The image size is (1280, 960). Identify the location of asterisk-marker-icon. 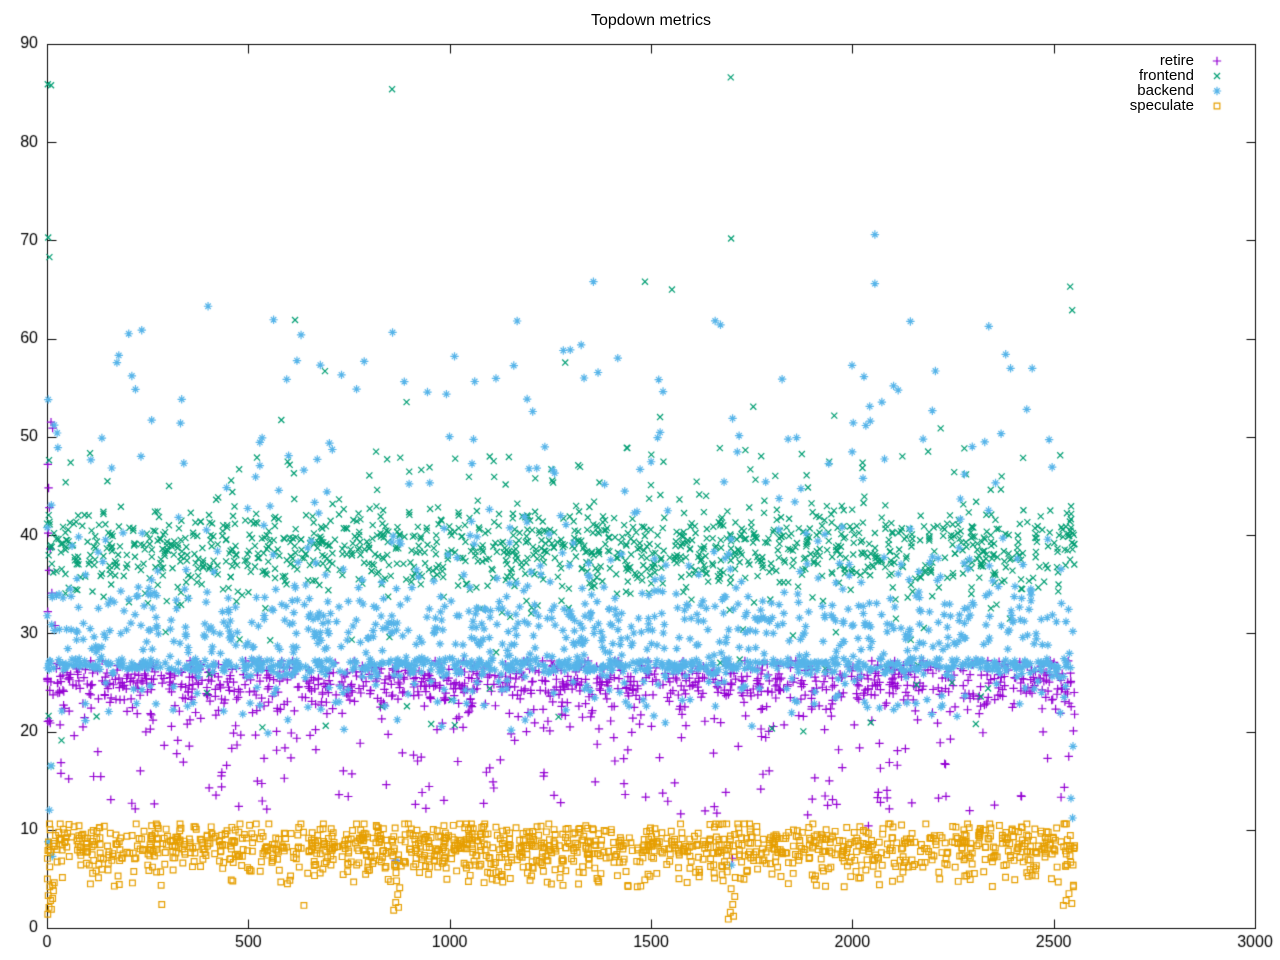
(1217, 90).